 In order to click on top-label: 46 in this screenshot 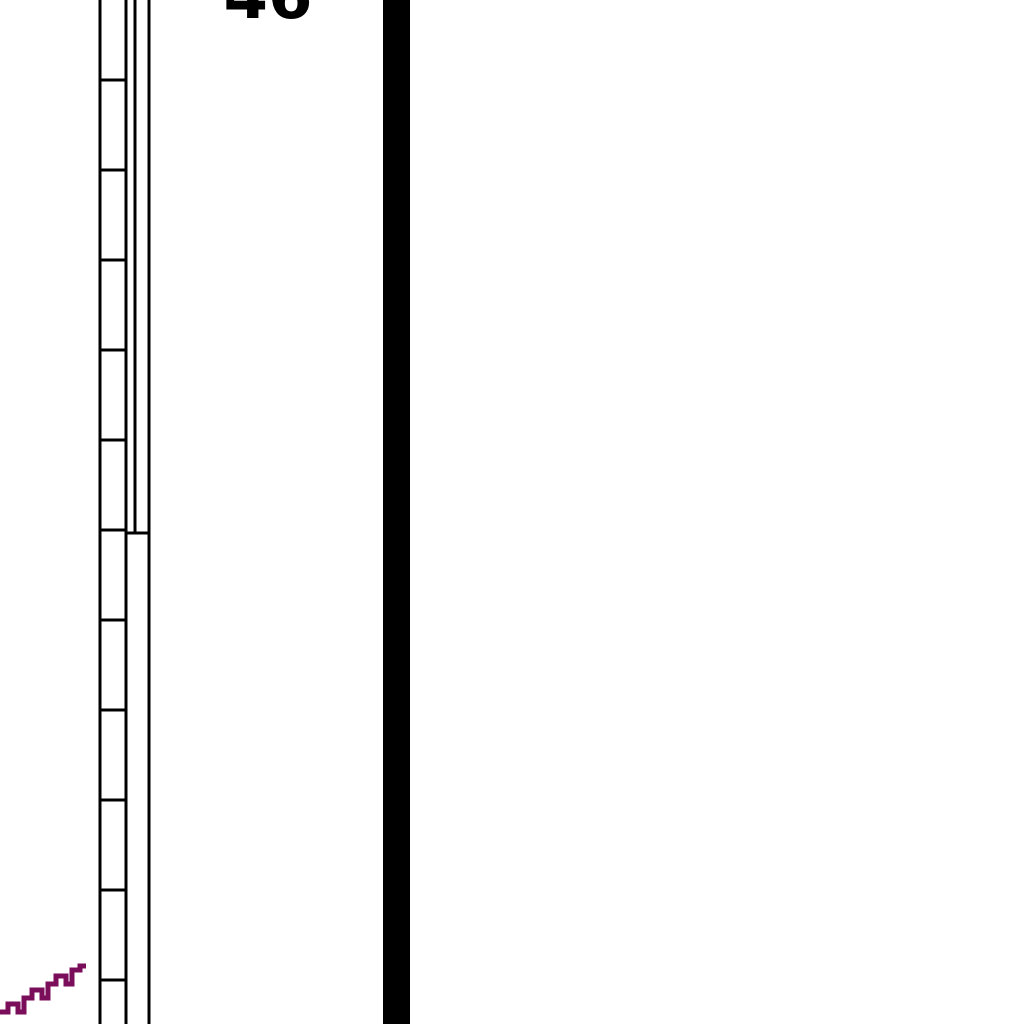, I will do `click(267, 17)`.